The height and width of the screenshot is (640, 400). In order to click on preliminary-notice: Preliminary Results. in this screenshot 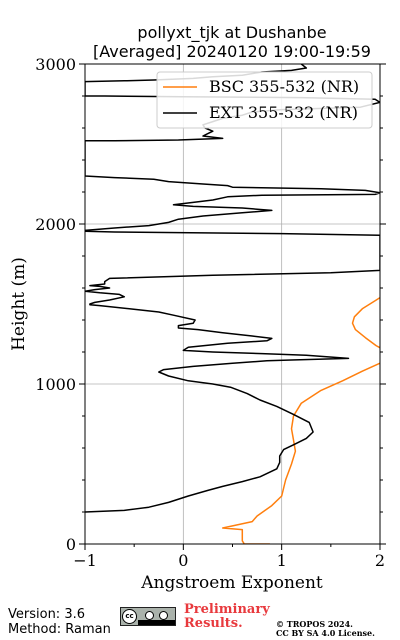, I will do `click(227, 617)`.